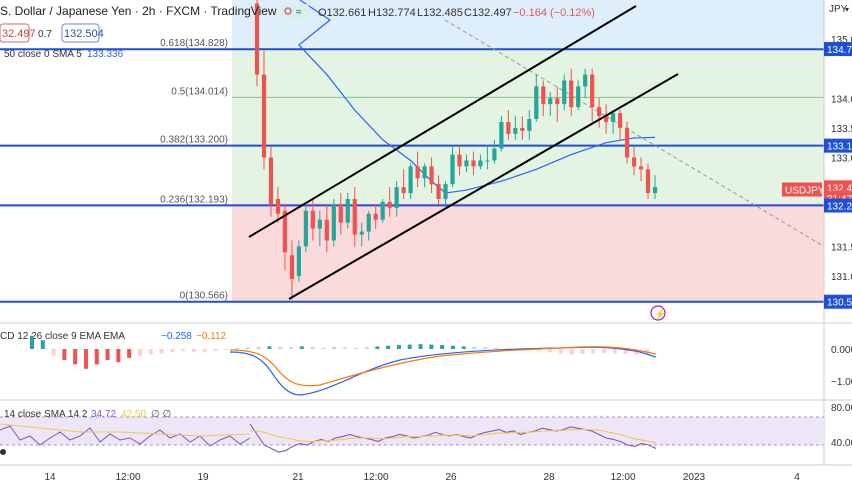 Image resolution: width=852 pixels, height=485 pixels. I want to click on price-badge-label: 134.7, so click(839, 50).